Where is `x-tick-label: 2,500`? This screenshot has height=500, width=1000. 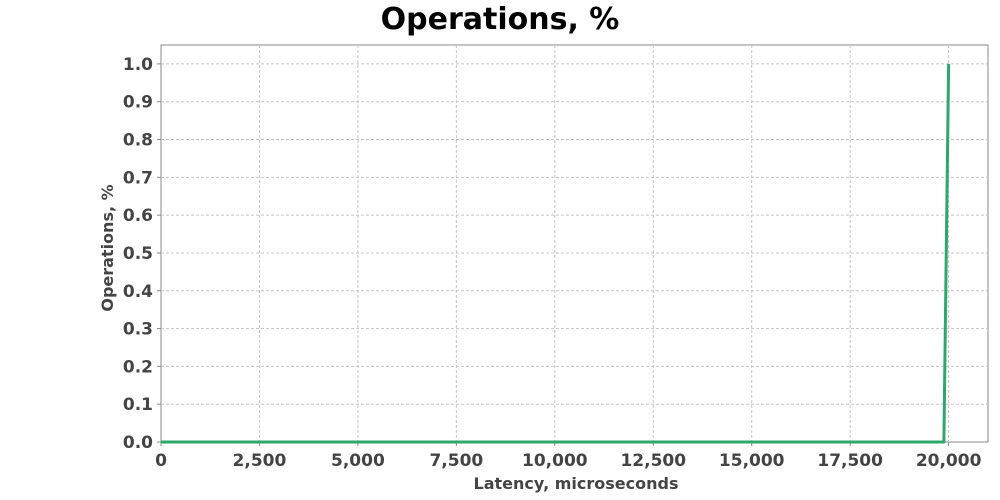 x-tick-label: 2,500 is located at coordinates (260, 461).